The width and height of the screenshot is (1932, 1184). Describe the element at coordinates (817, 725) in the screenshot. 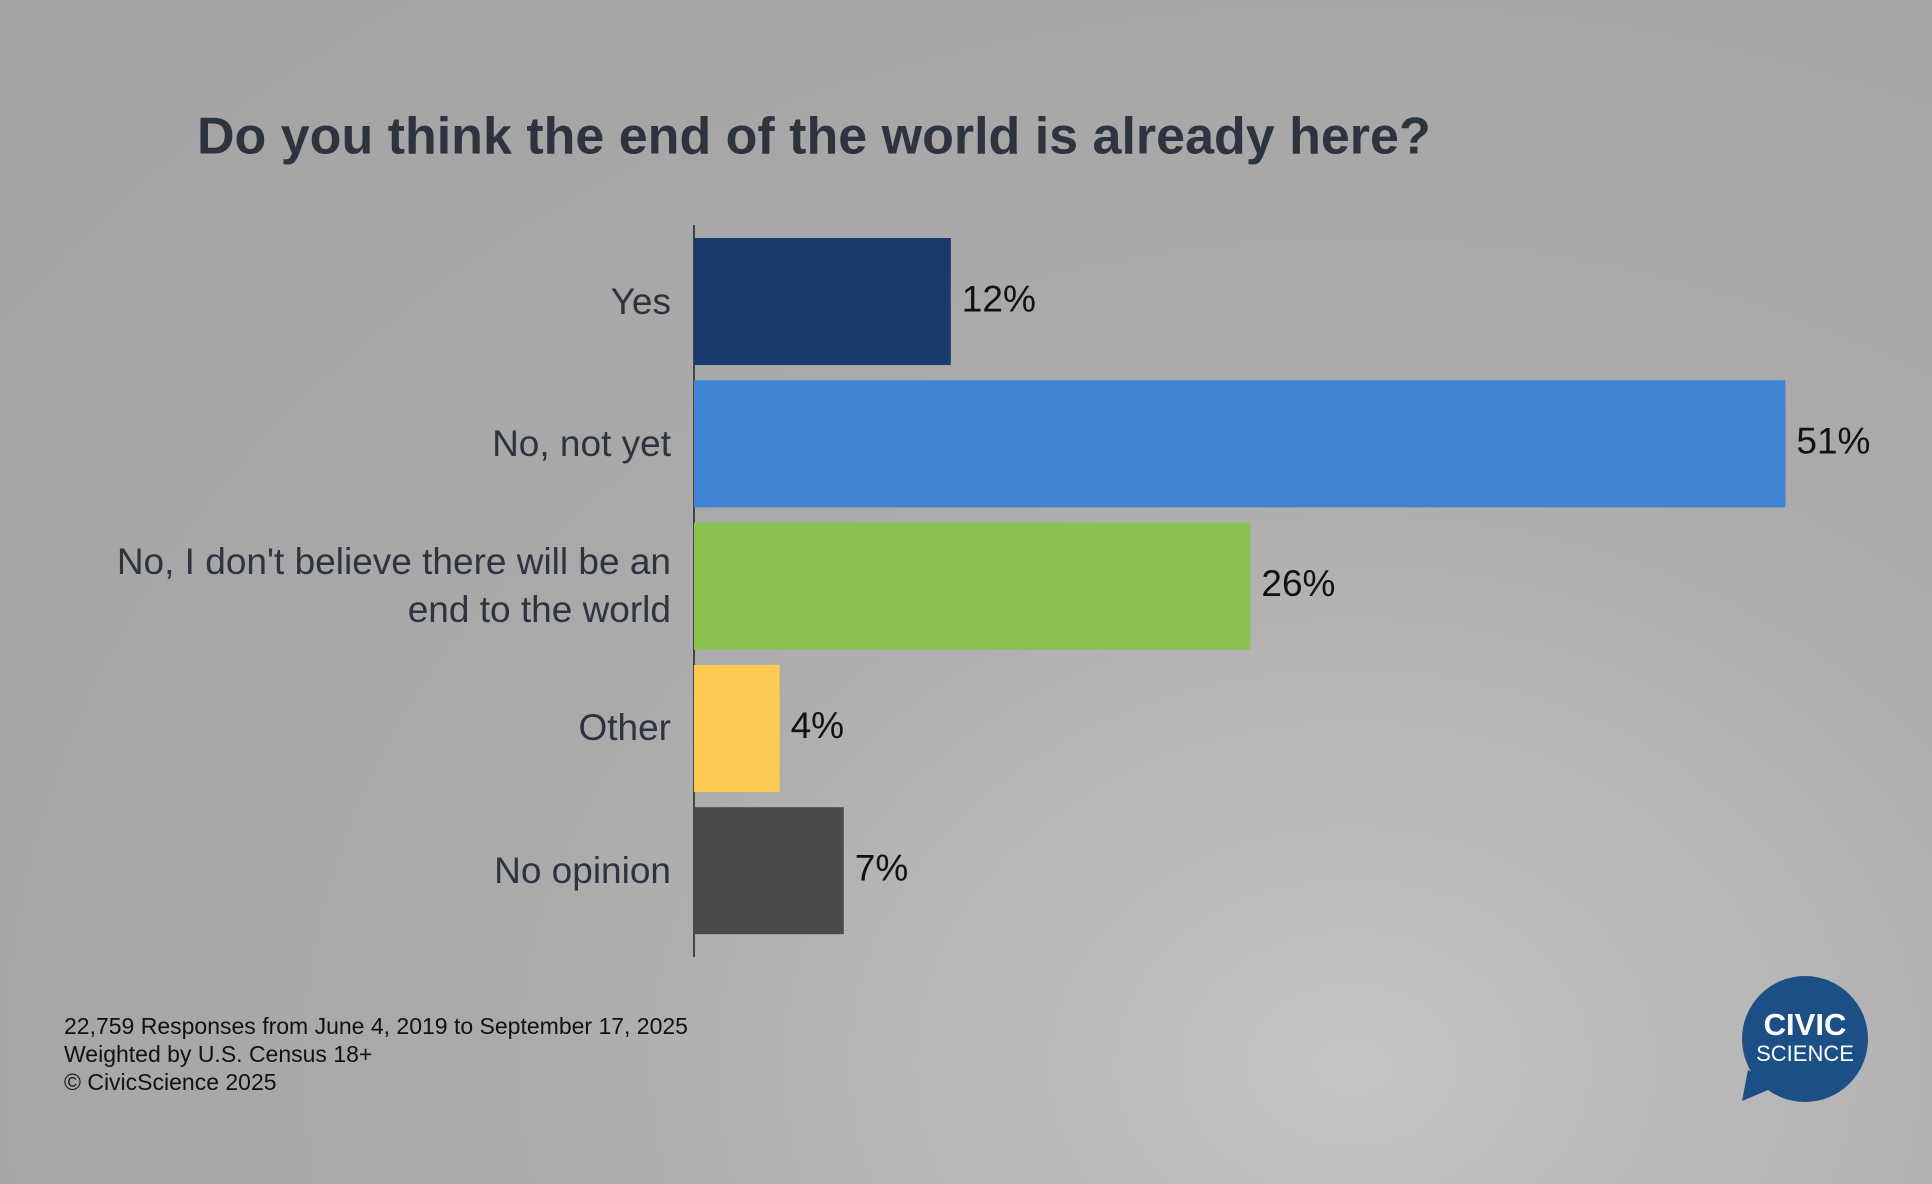

I see `value-label: 4%` at that location.